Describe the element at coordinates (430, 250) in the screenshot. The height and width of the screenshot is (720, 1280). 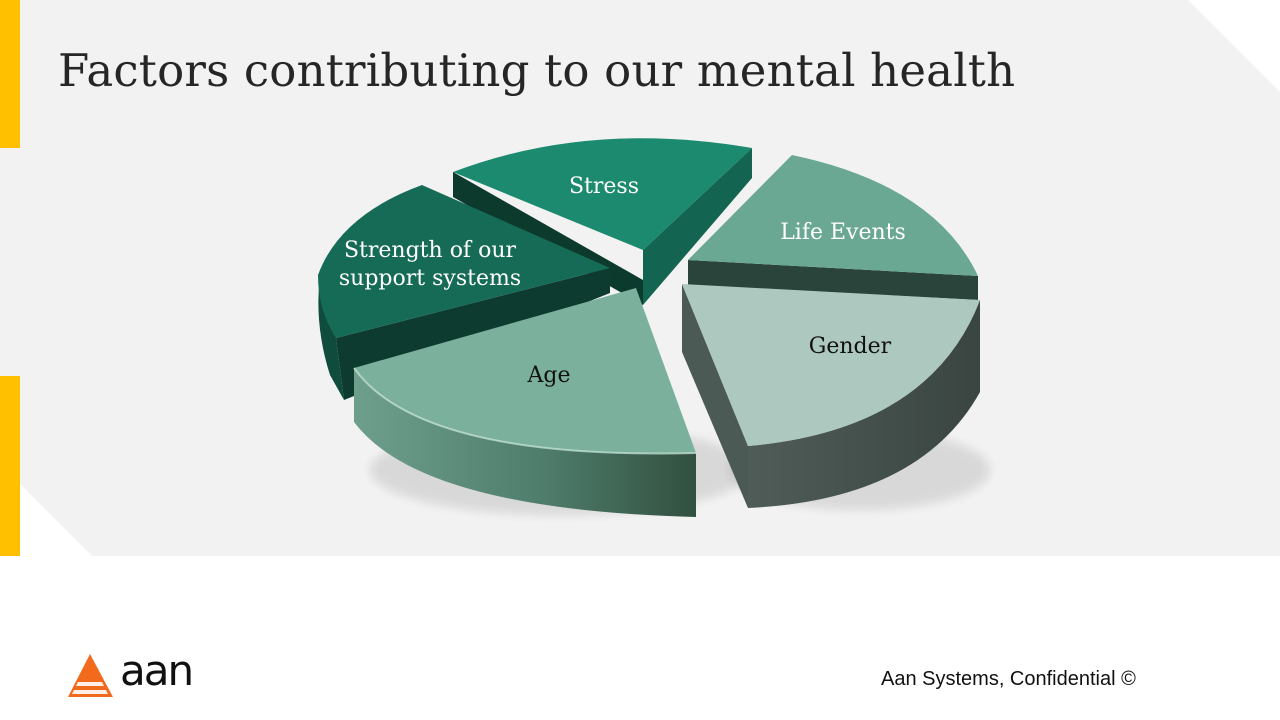
I see `pie-label-support-systems-line1: Strength of our` at that location.